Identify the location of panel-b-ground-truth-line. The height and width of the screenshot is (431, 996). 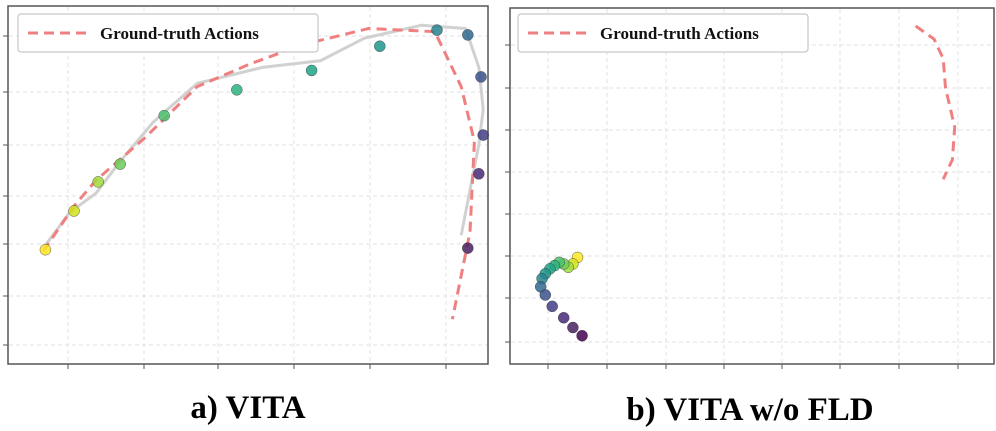
(935, 102).